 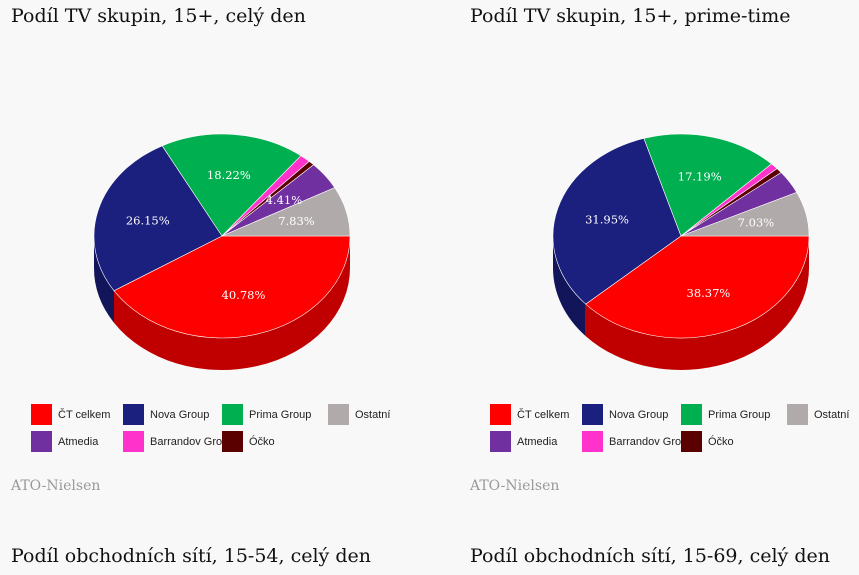 What do you see at coordinates (284, 200) in the screenshot?
I see `data-label-atmedia: 4.41%` at bounding box center [284, 200].